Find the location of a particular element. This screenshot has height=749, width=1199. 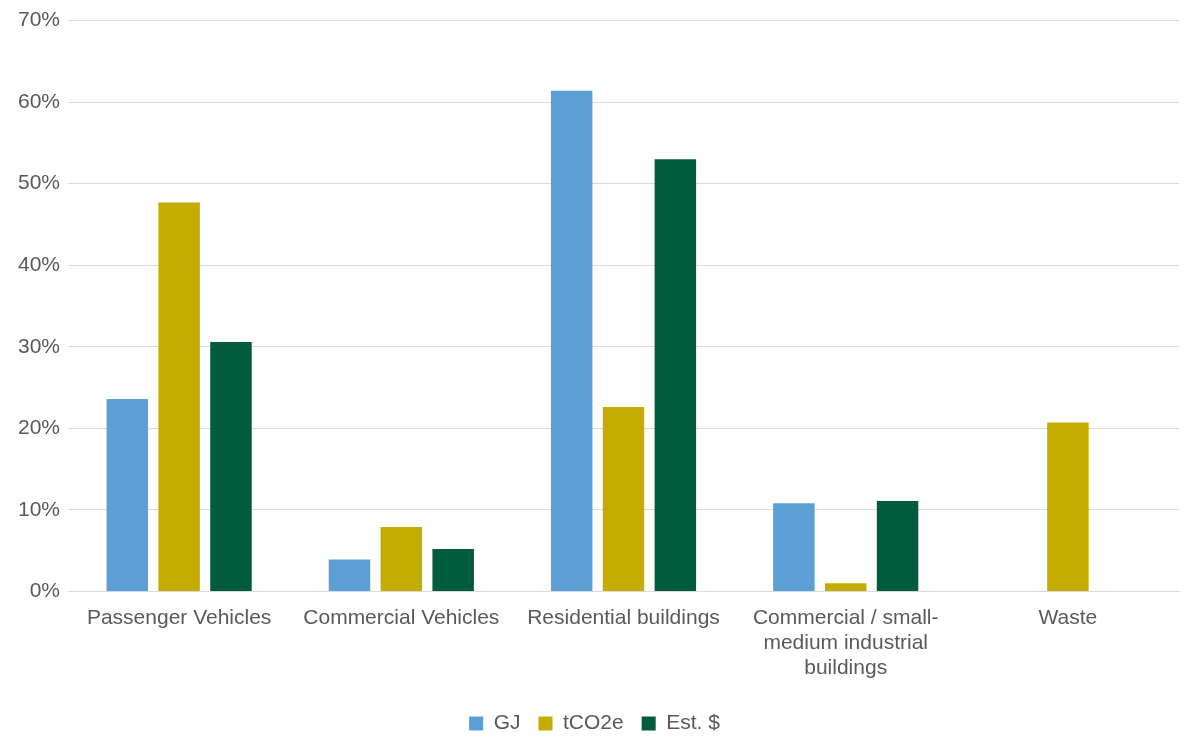

y-tick-label: 60% is located at coordinates (39, 100).